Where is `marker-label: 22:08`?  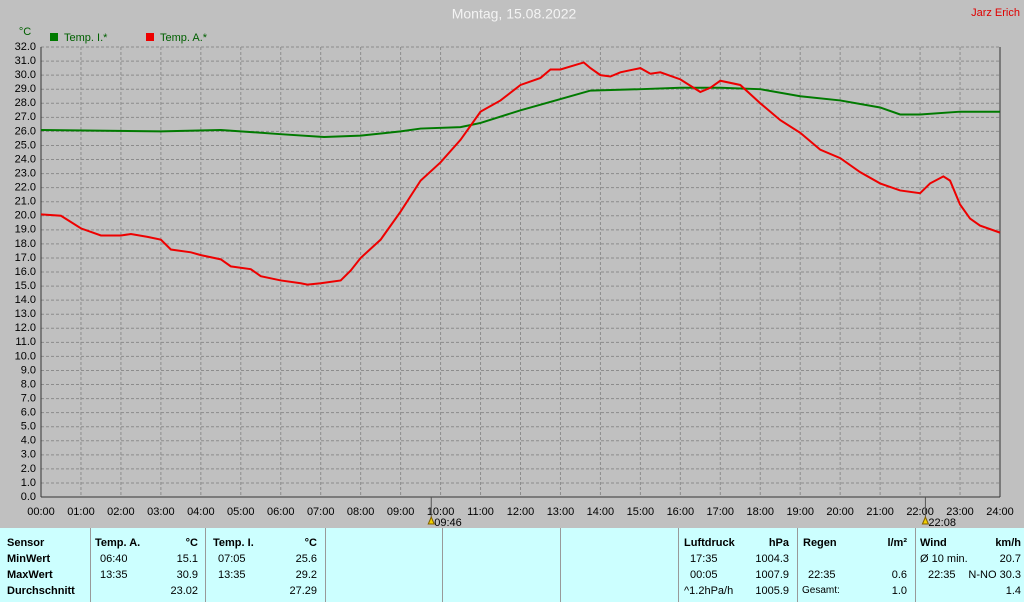 marker-label: 22:08 is located at coordinates (942, 522).